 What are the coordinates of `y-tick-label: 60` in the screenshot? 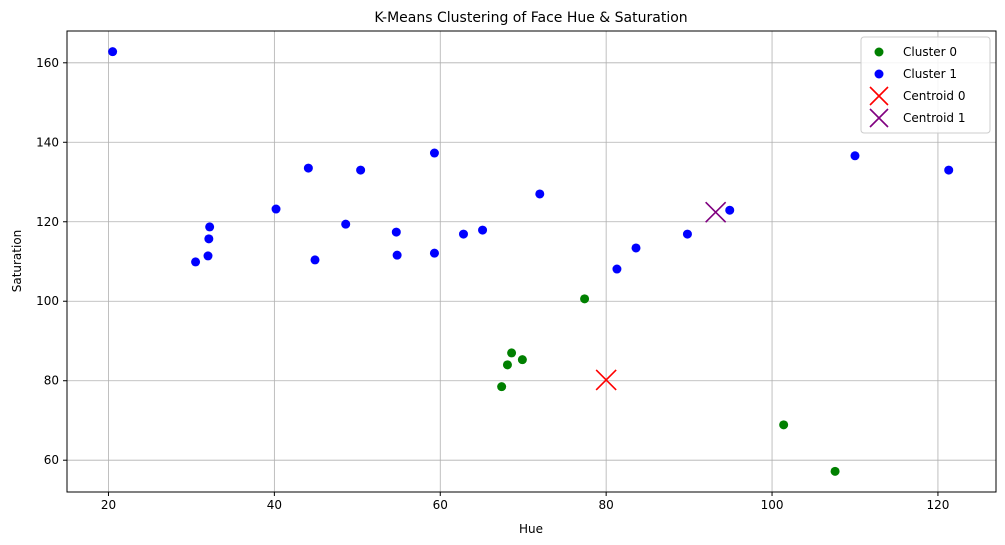 It's located at (51, 460).